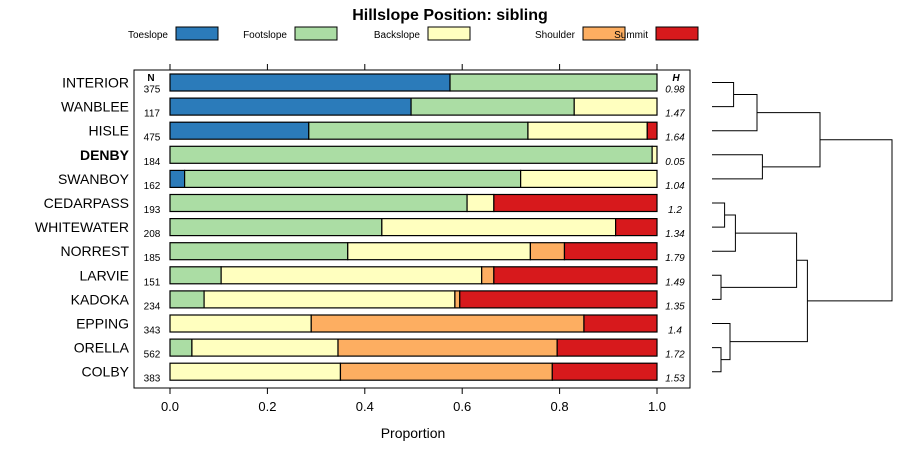  I want to click on h-value-cedarpass: 1.2, so click(675, 210).